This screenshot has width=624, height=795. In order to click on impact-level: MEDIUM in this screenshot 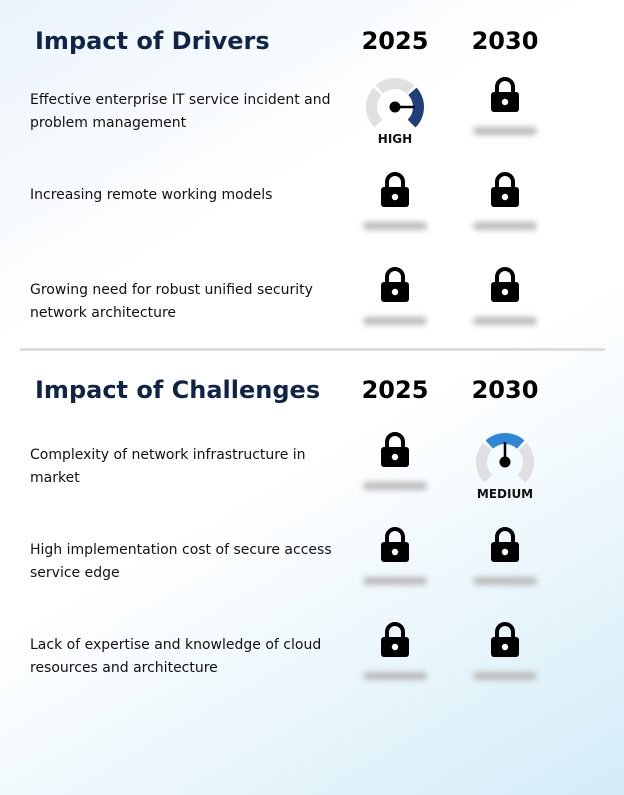, I will do `click(505, 494)`.